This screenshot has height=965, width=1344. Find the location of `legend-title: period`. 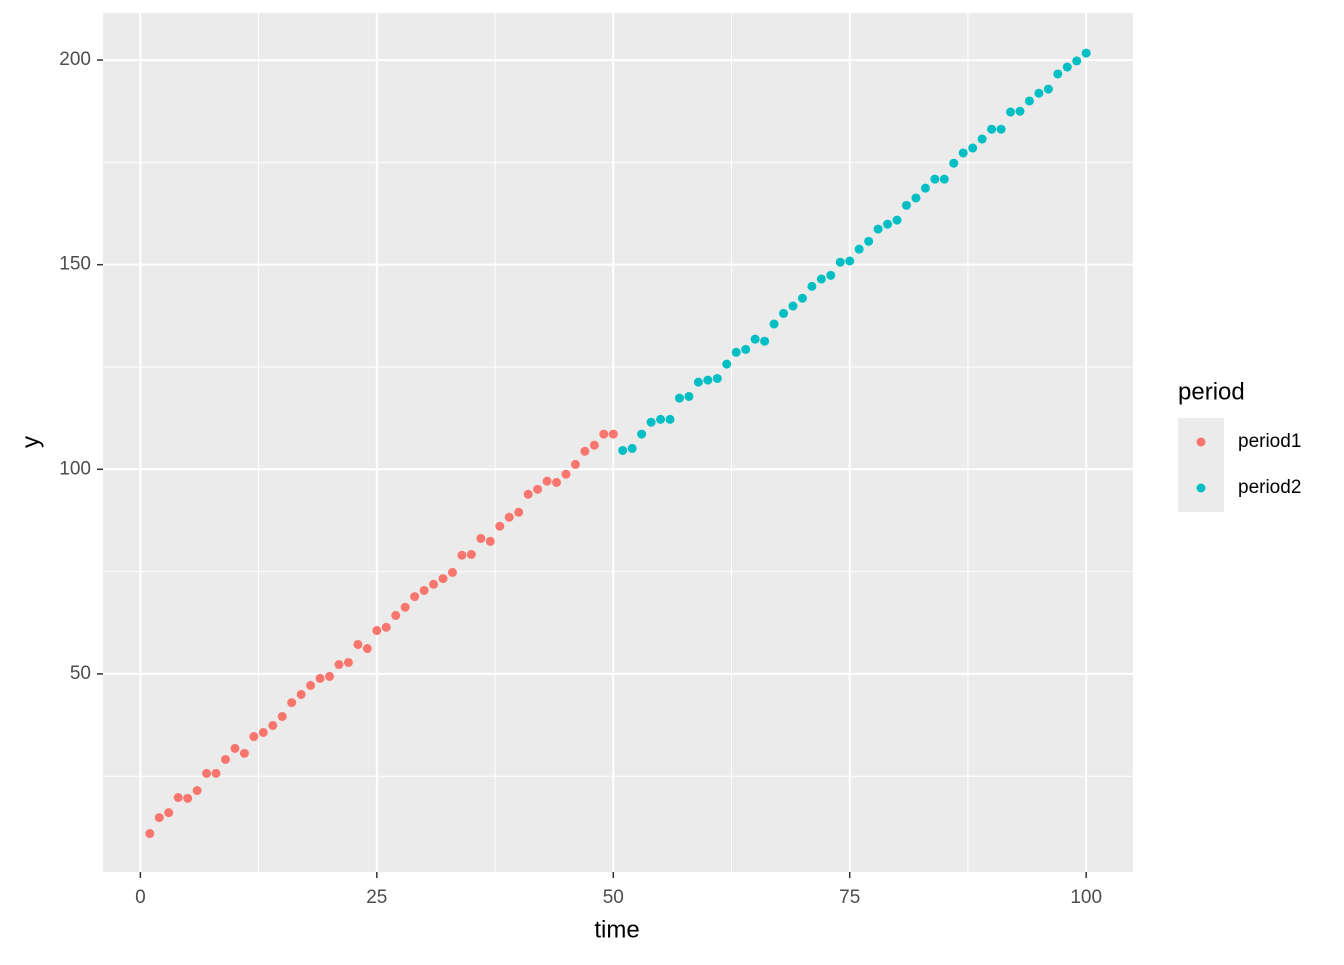

legend-title: period is located at coordinates (1211, 391).